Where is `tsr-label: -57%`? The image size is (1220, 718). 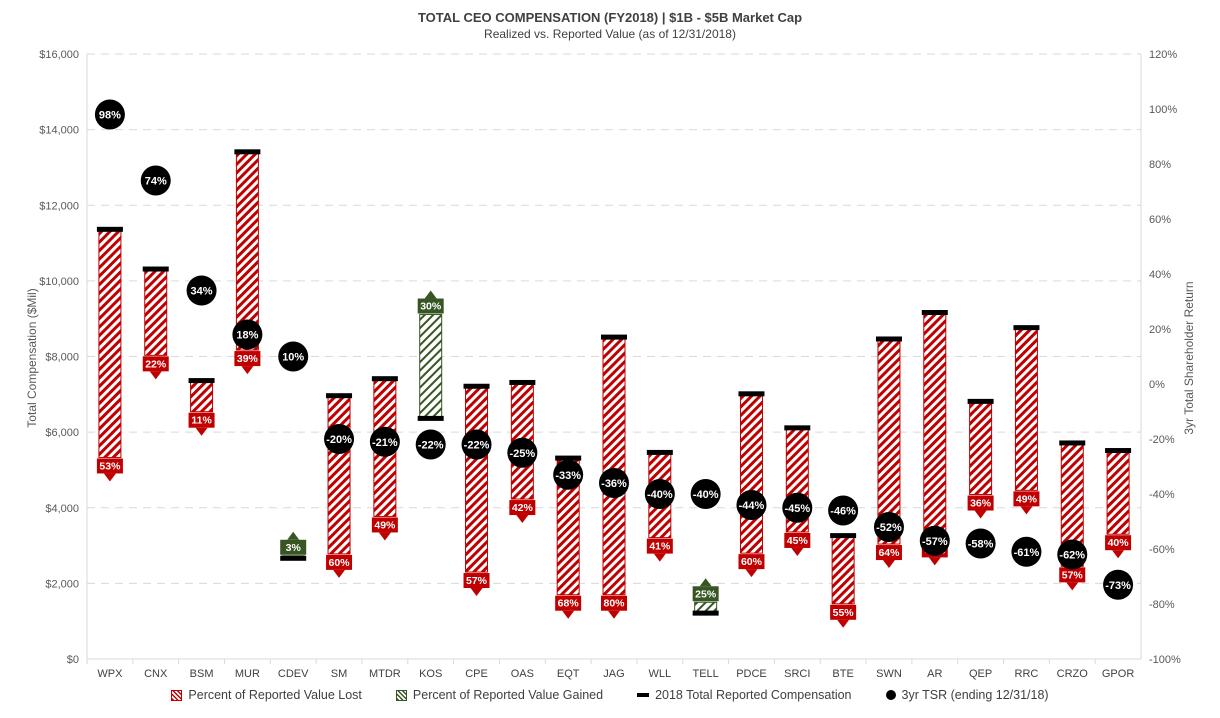 tsr-label: -57% is located at coordinates (935, 542).